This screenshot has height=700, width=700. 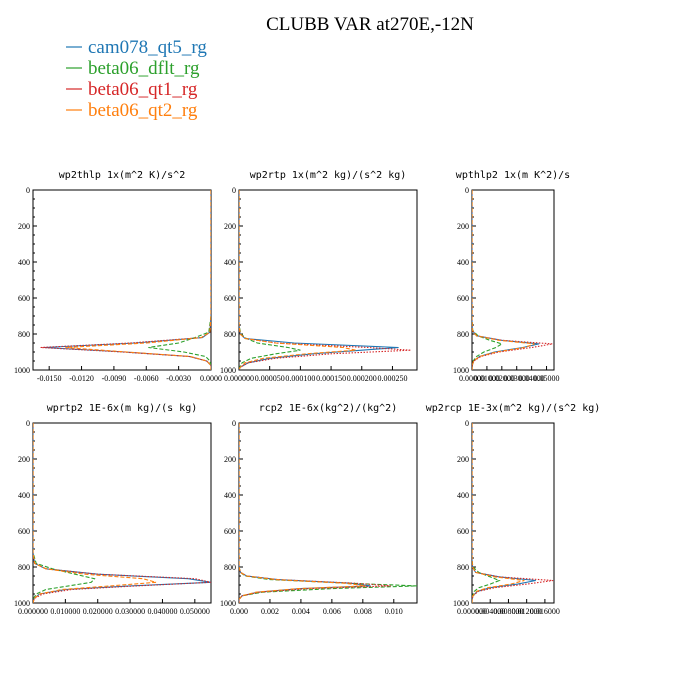 What do you see at coordinates (146, 378) in the screenshot?
I see `x-tick-label: -0.0060` at bounding box center [146, 378].